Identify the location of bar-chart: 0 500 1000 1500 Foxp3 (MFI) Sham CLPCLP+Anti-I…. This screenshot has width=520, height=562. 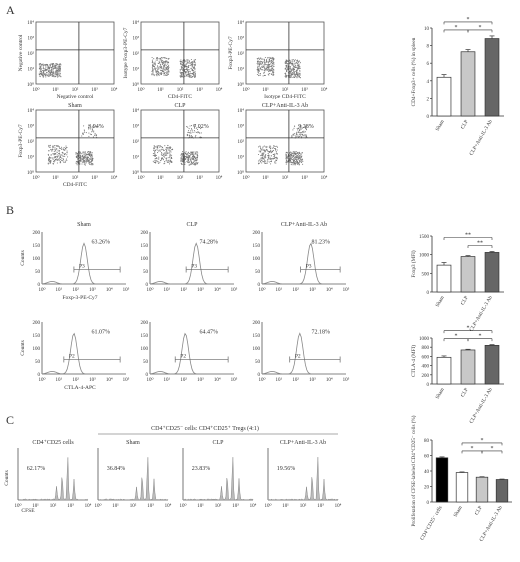
(457, 282).